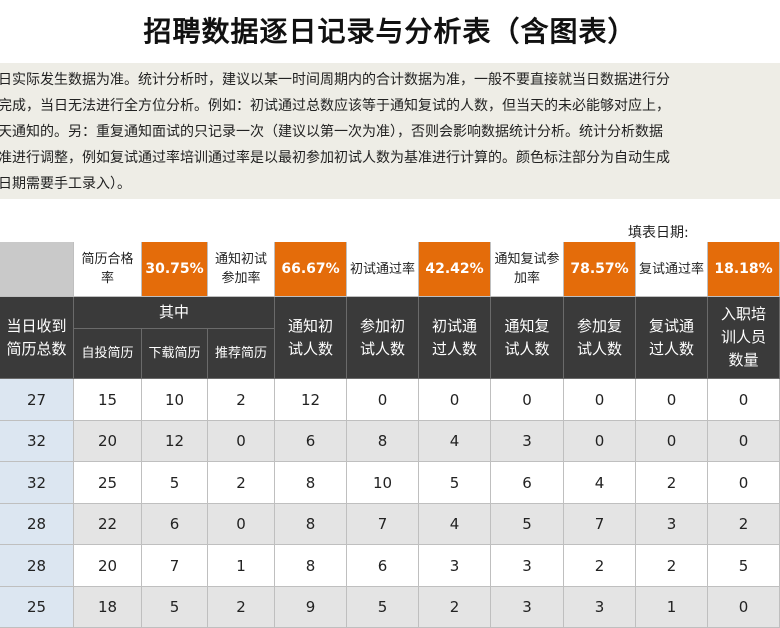 The width and height of the screenshot is (780, 628). What do you see at coordinates (241, 354) in the screenshot?
I see `header-referred: 推荐简历` at bounding box center [241, 354].